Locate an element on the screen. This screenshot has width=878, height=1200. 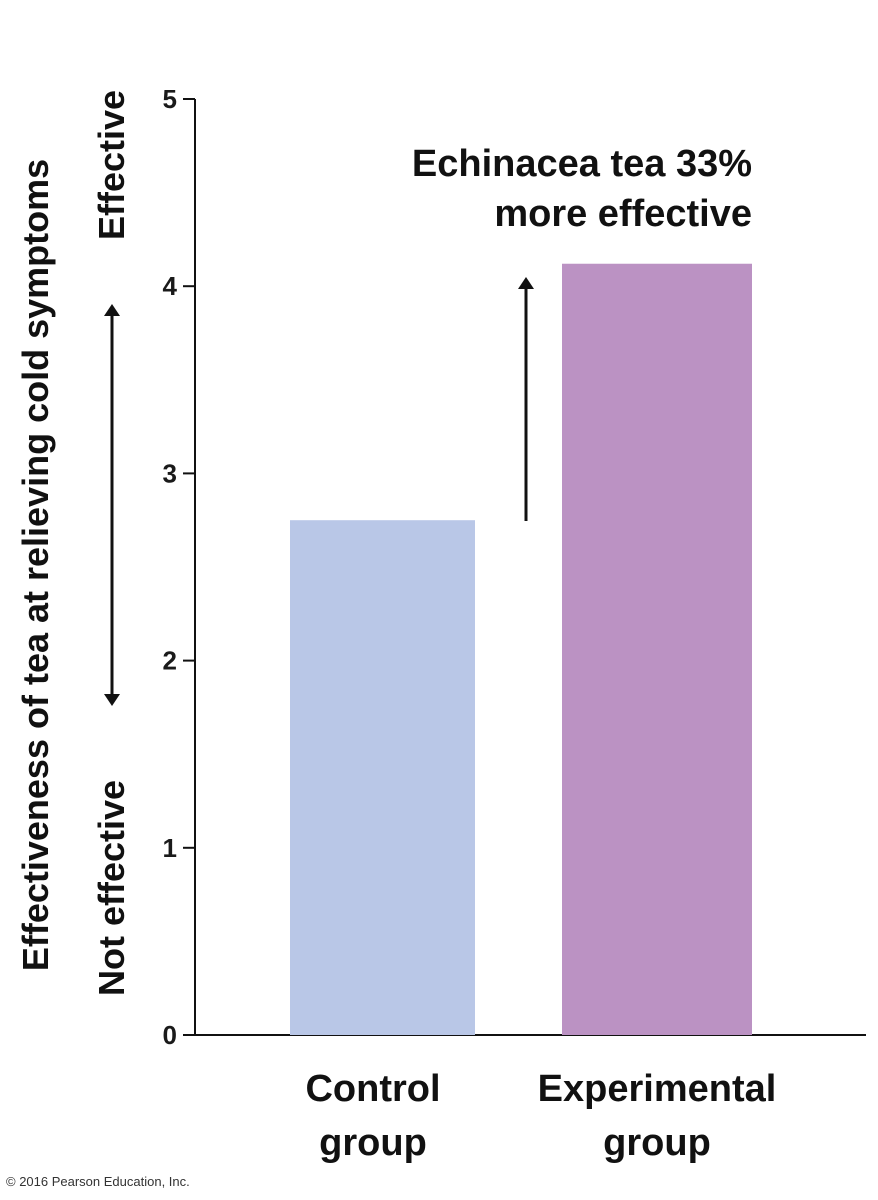
category-label-experimental-line1: Experimental is located at coordinates (657, 1089).